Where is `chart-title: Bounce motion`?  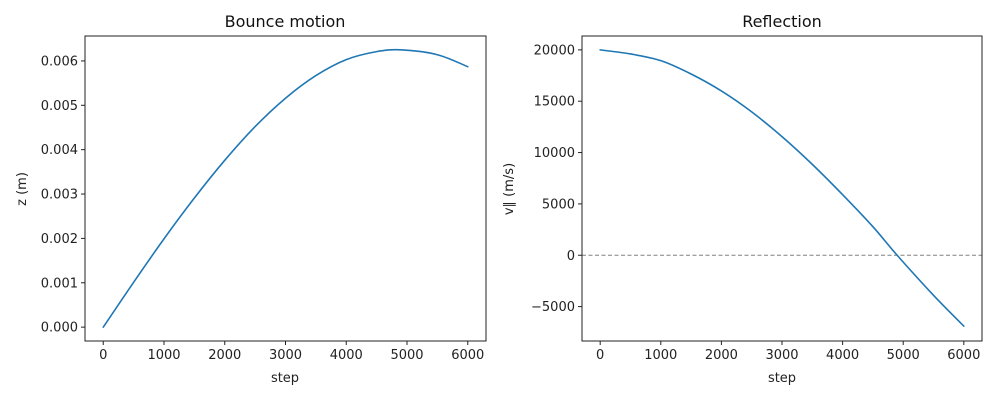 chart-title: Bounce motion is located at coordinates (285, 21).